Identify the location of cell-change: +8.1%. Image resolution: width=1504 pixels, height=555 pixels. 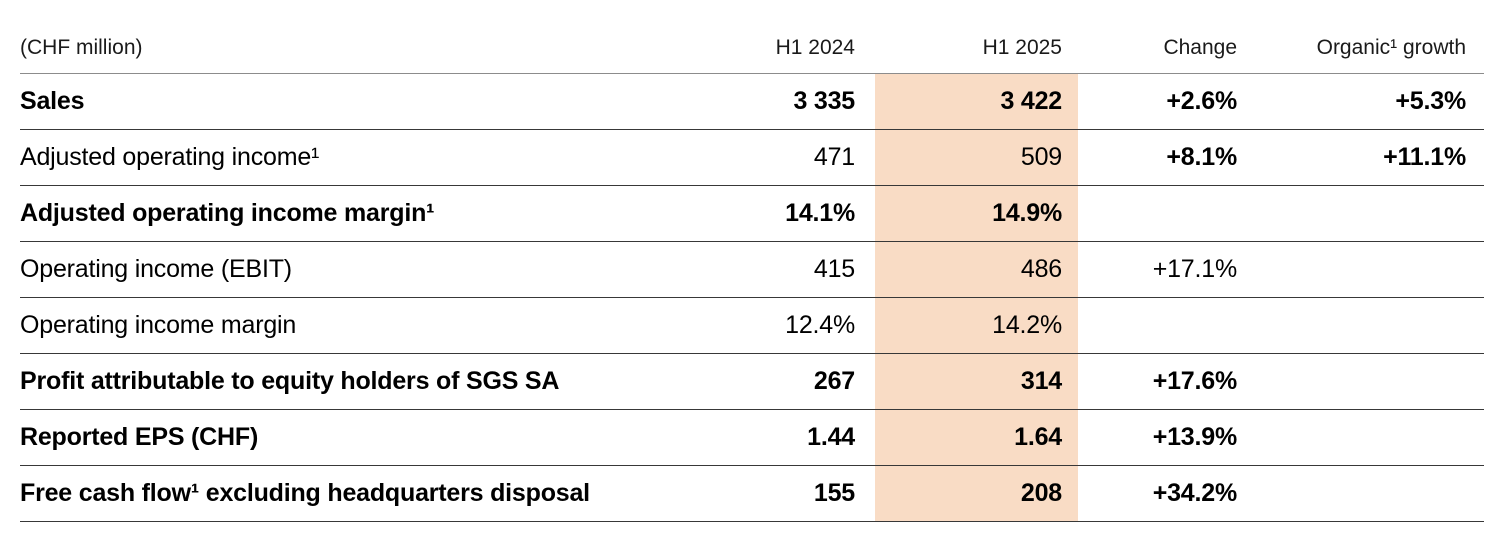
(1166, 157).